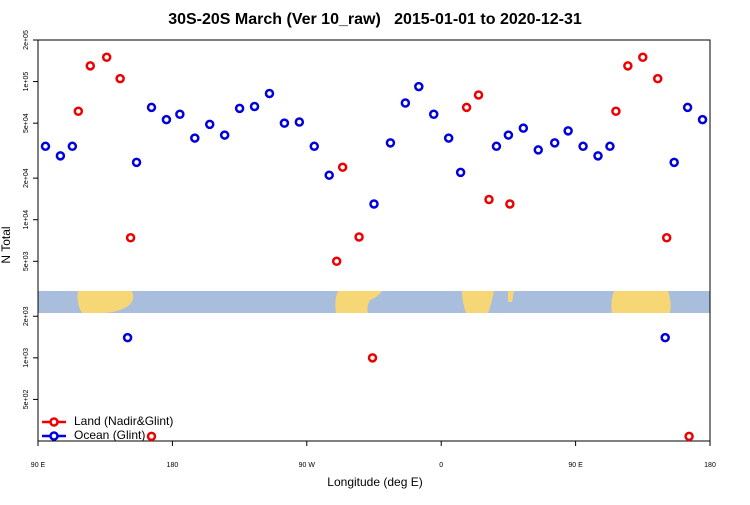 This screenshot has width=750, height=505. I want to click on y-tick-label: 2e+04, so click(26, 178).